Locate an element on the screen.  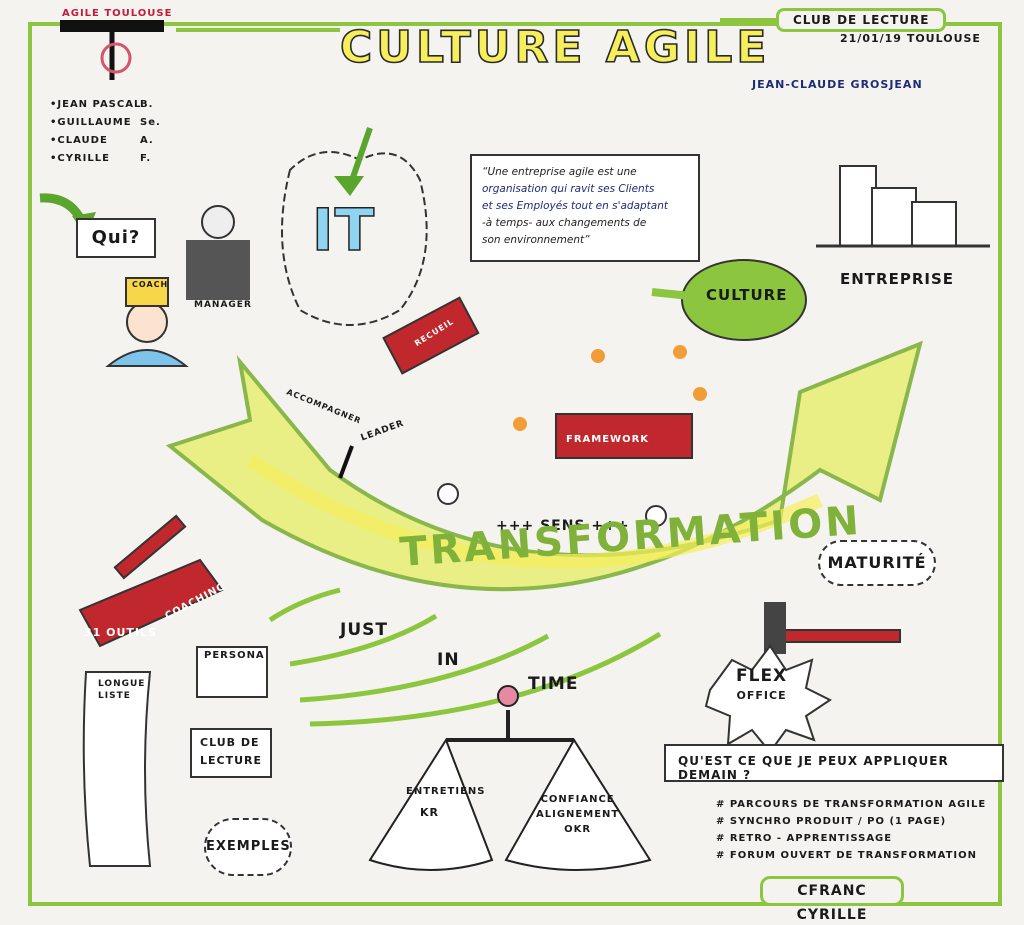
logo-text: AGILE TOULOUSE is located at coordinates (117, 13).